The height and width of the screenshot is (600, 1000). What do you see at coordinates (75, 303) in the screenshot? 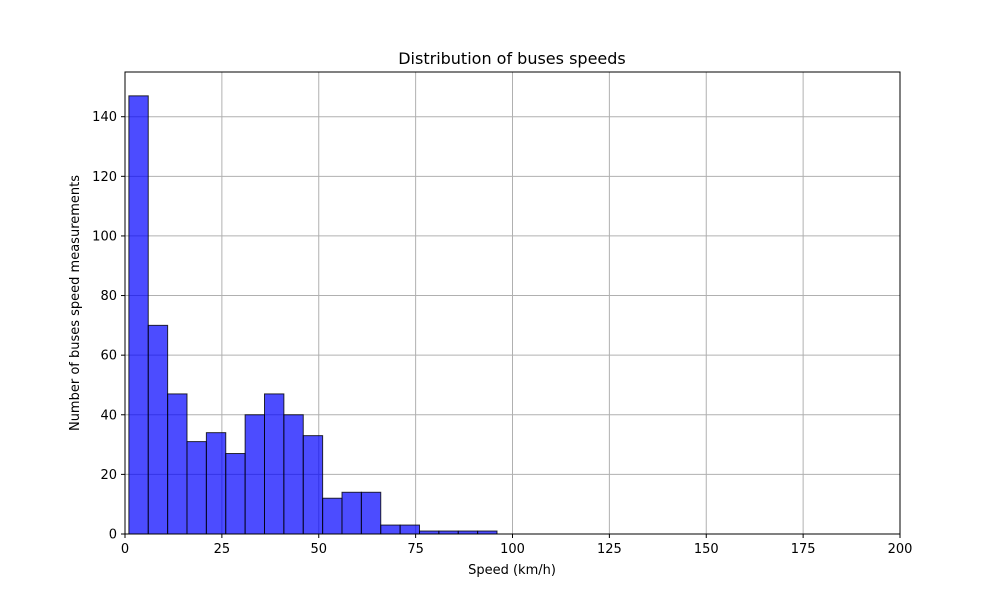
I see `y-axis-label: Number of buses speed measurements` at bounding box center [75, 303].